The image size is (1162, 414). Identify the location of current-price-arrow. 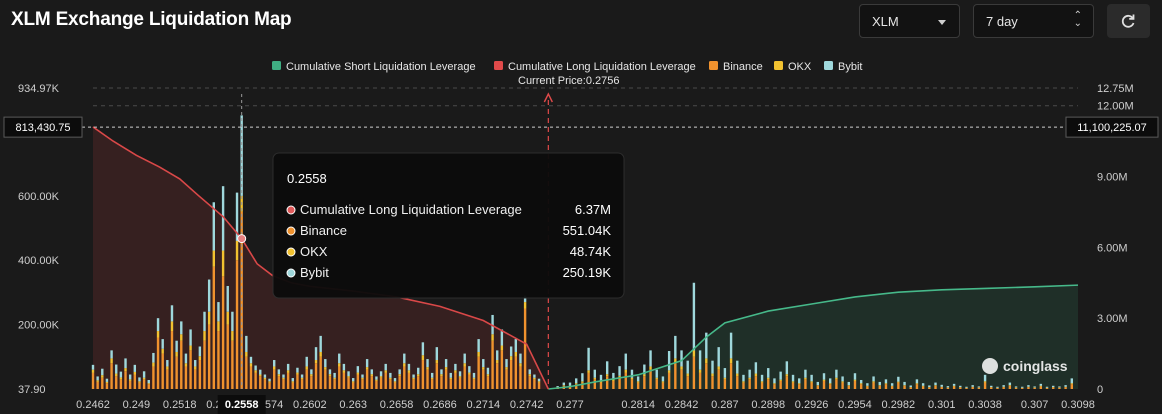
(548, 97).